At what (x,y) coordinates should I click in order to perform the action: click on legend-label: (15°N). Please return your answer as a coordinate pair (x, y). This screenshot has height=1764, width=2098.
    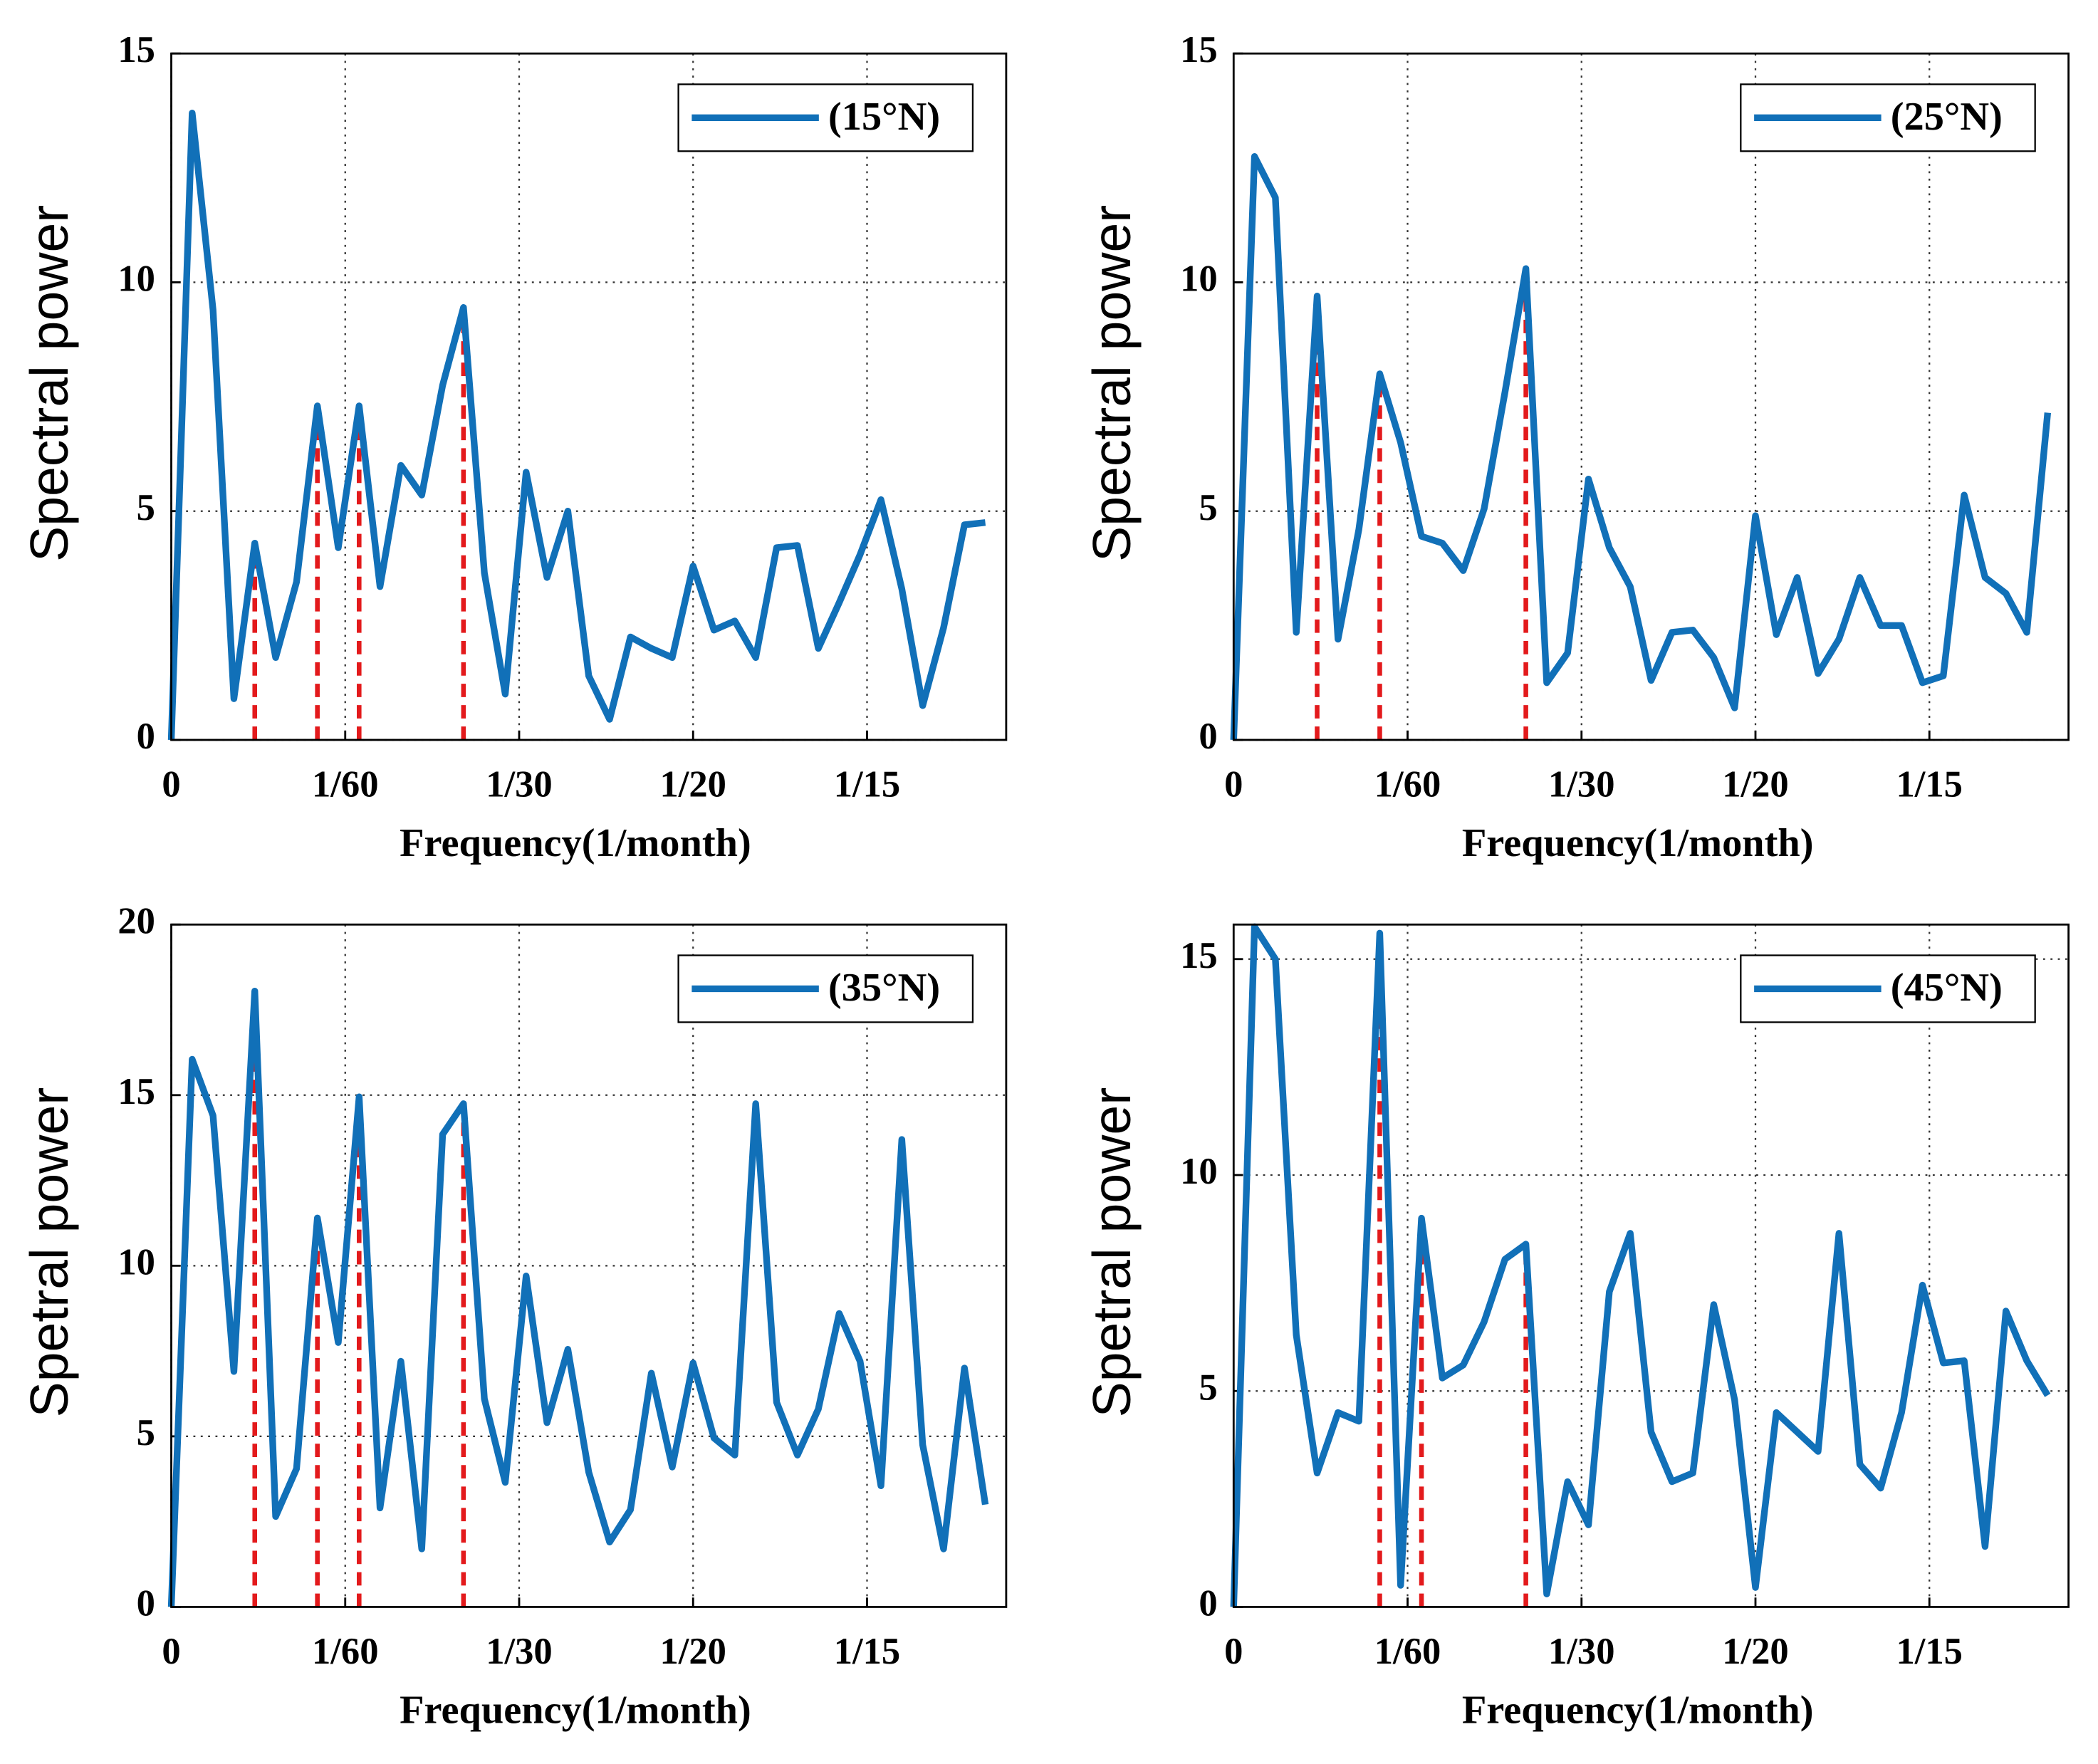
    Looking at the image, I should click on (884, 117).